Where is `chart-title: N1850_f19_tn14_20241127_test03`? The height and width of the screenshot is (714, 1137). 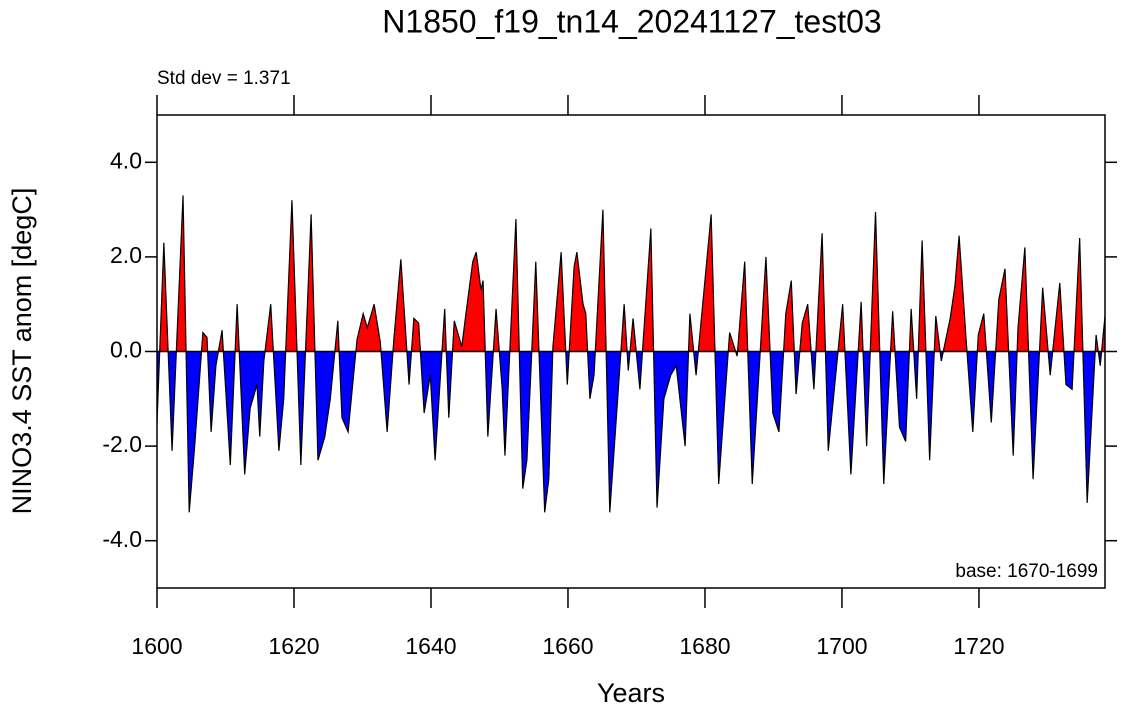 chart-title: N1850_f19_tn14_20241127_test03 is located at coordinates (631, 21).